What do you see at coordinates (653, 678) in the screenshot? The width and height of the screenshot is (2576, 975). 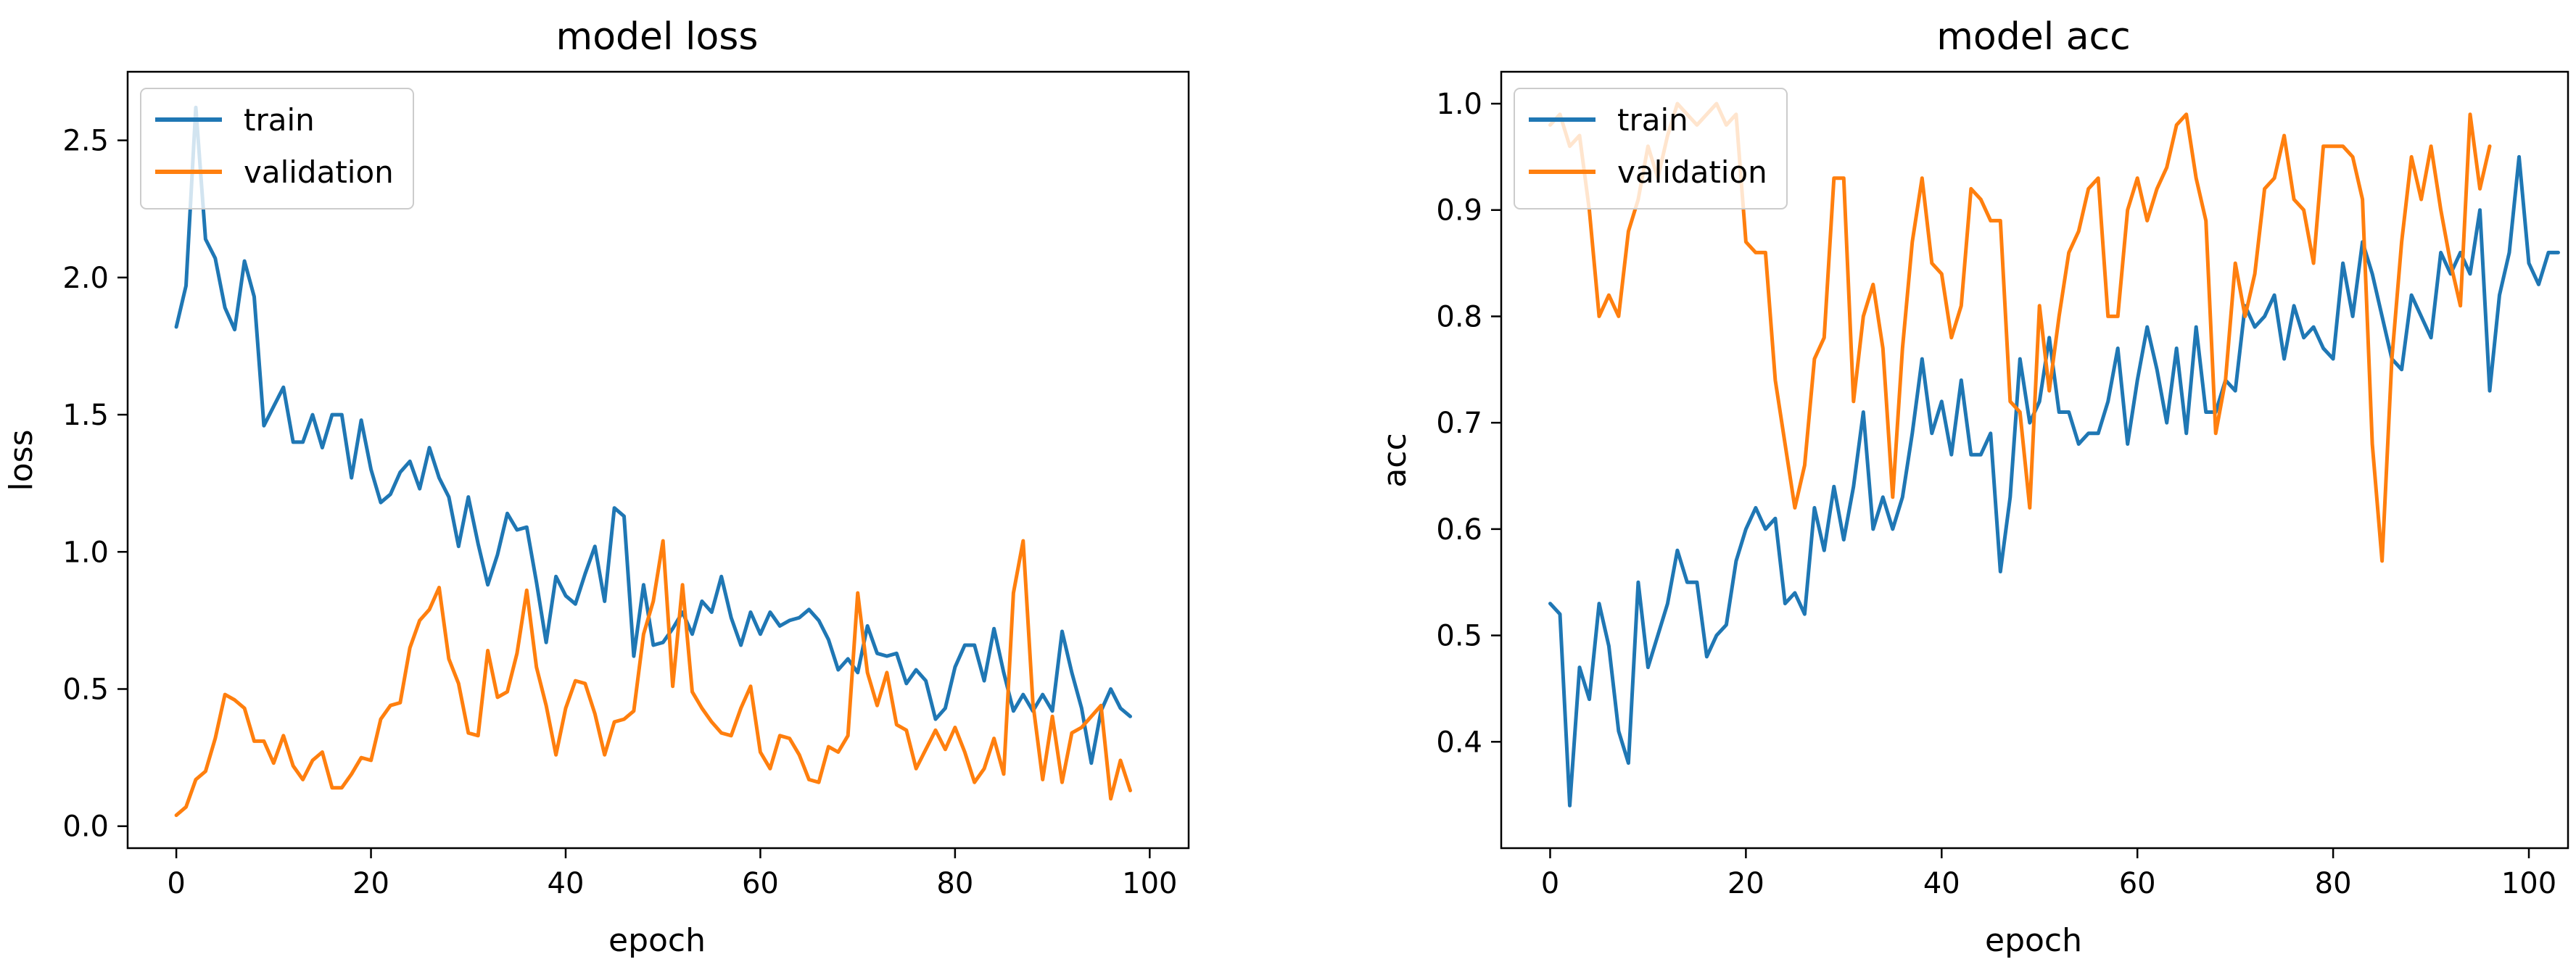 I see `series-line-validation` at bounding box center [653, 678].